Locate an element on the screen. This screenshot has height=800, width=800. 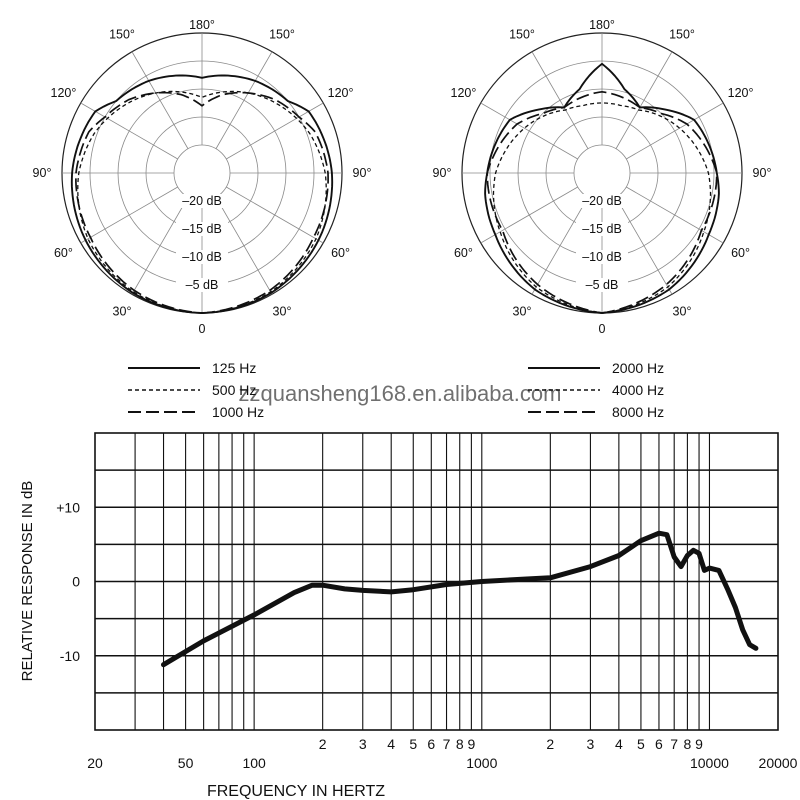
polar-series-8000-hz is located at coordinates (602, 202).